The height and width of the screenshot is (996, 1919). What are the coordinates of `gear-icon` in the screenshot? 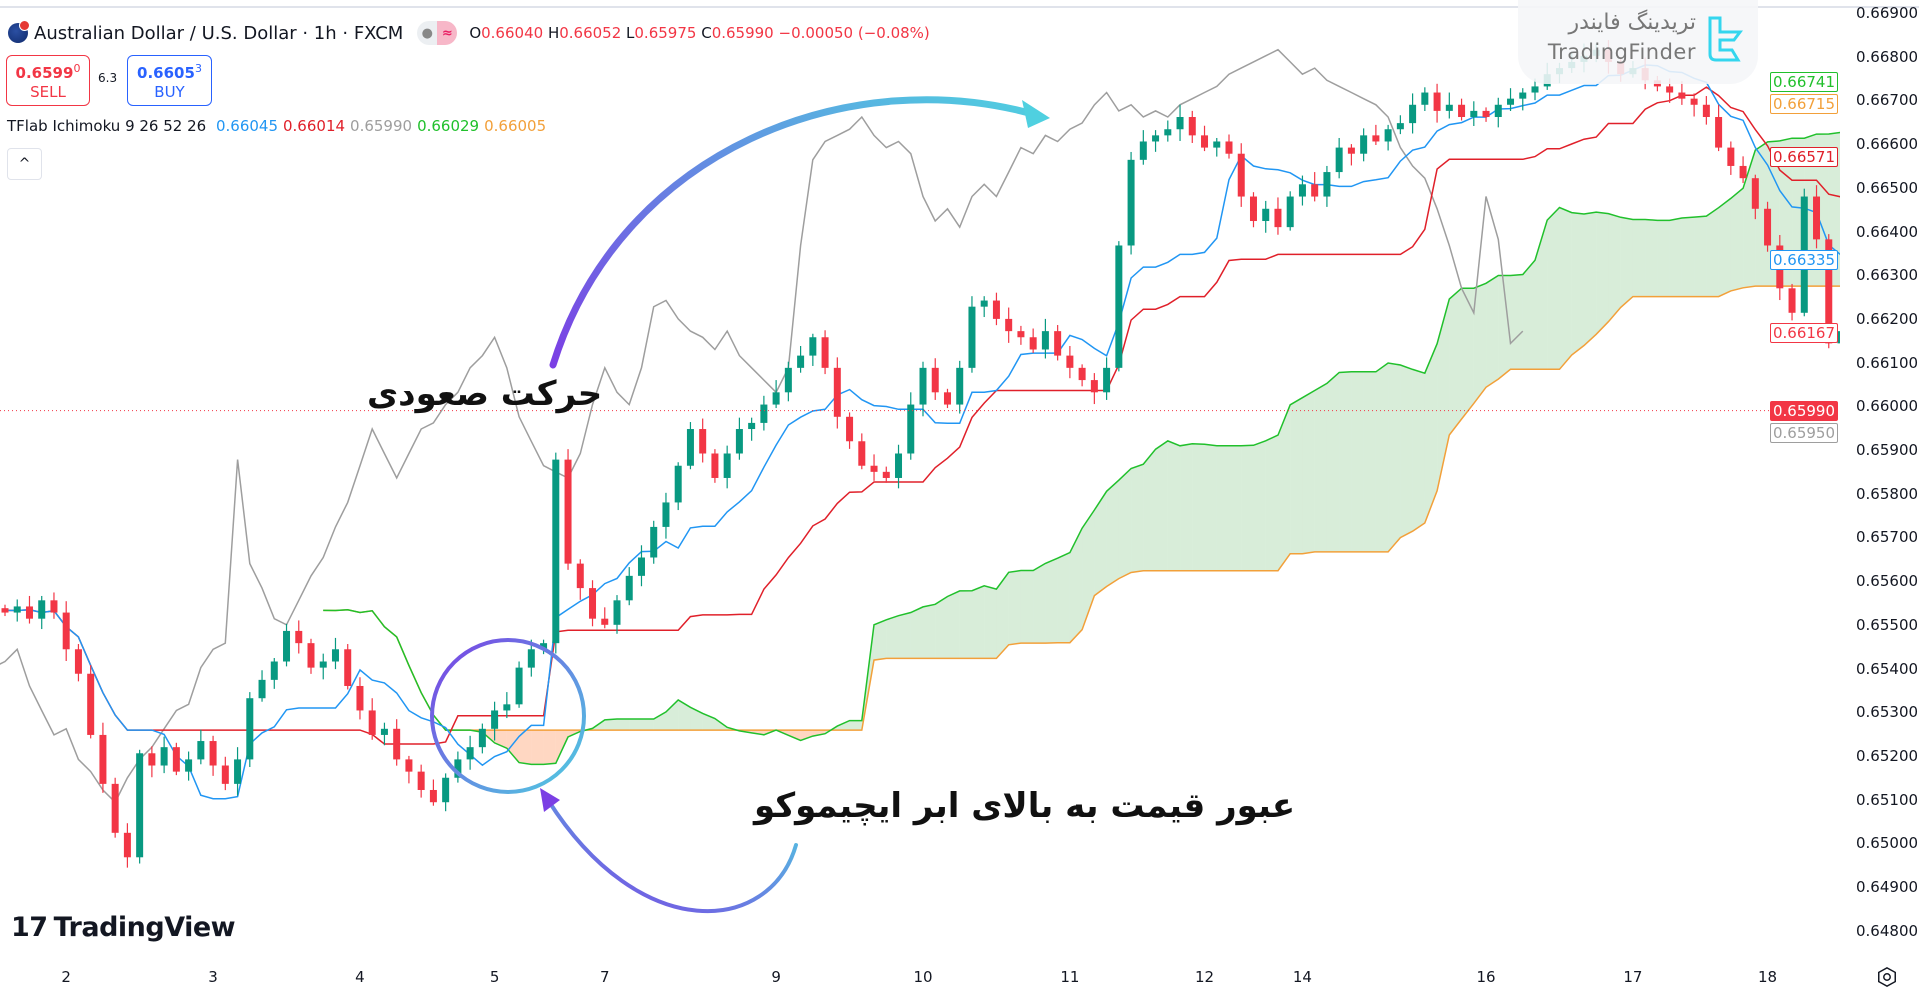 It's located at (1887, 977).